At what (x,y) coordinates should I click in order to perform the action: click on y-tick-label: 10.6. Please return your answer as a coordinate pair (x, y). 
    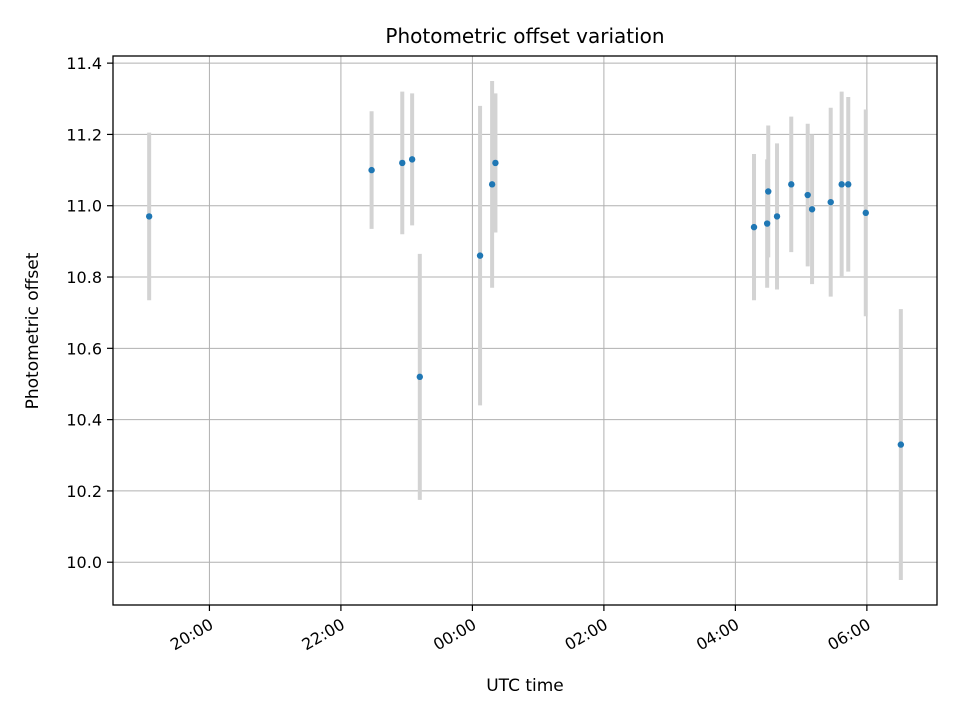
    Looking at the image, I should click on (84, 348).